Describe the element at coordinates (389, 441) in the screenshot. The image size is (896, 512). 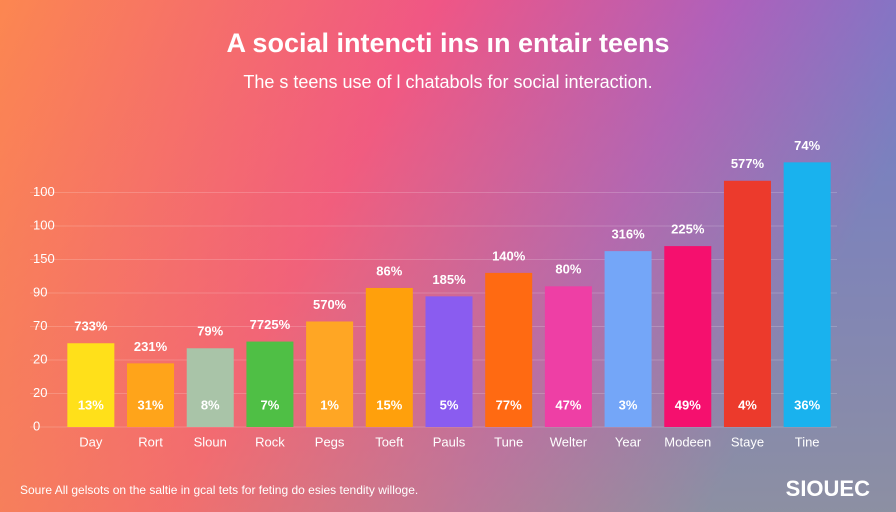
I see `x-tick-label: Toeft` at that location.